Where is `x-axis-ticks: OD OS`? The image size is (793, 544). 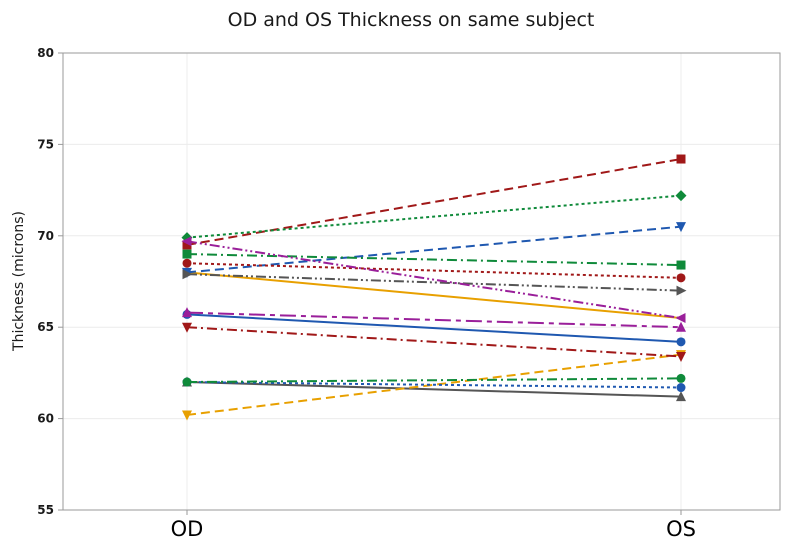
x-axis-ticks: OD OS is located at coordinates (433, 525).